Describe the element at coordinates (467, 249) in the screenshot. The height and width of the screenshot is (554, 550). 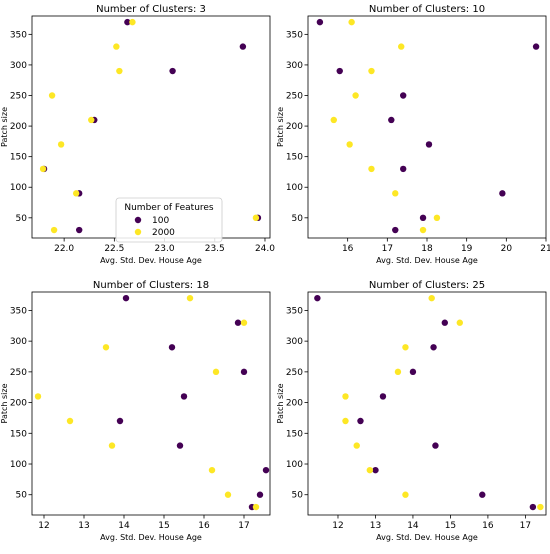
I see `x-tick-label: 19` at that location.